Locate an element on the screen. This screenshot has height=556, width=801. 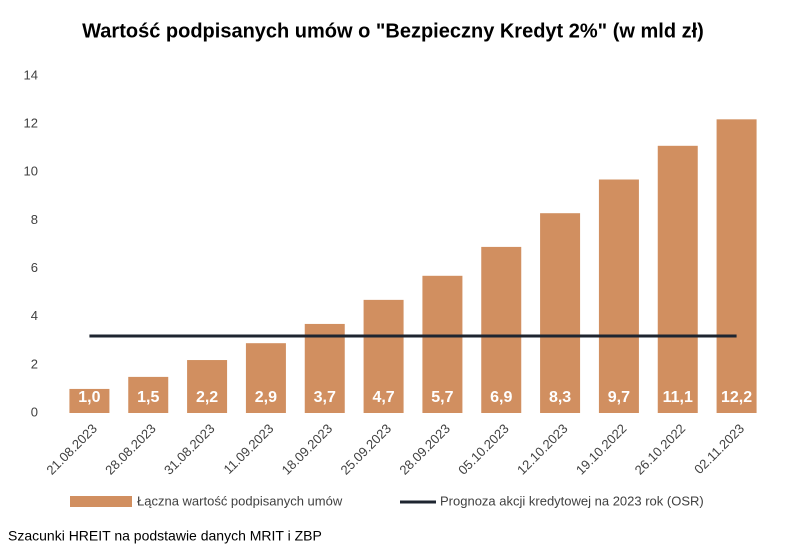
y-tick-label: 4 is located at coordinates (34, 315).